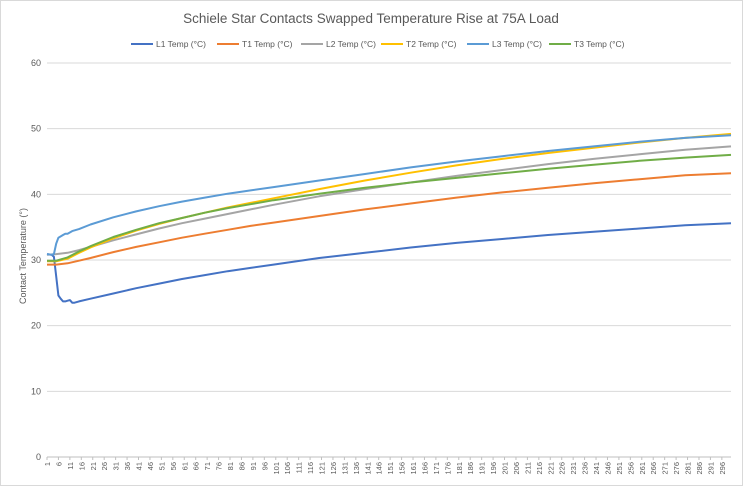 Image resolution: width=743 pixels, height=486 pixels. I want to click on y-tick-label: 20, so click(36, 326).